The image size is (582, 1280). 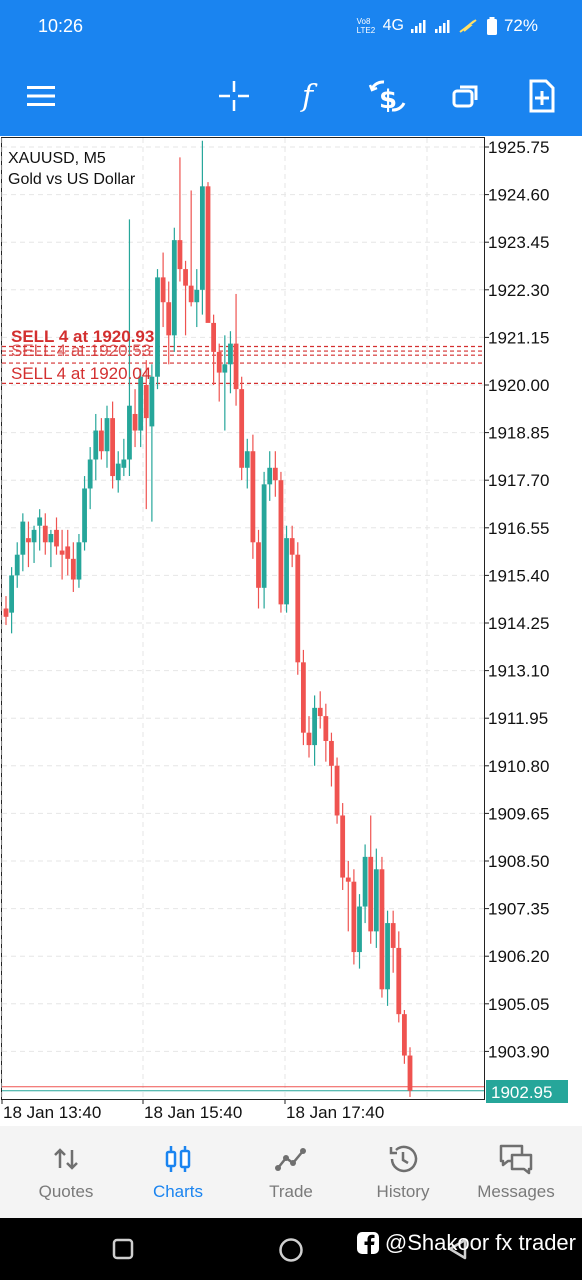 What do you see at coordinates (466, 96) in the screenshot?
I see `timeframes-button` at bounding box center [466, 96].